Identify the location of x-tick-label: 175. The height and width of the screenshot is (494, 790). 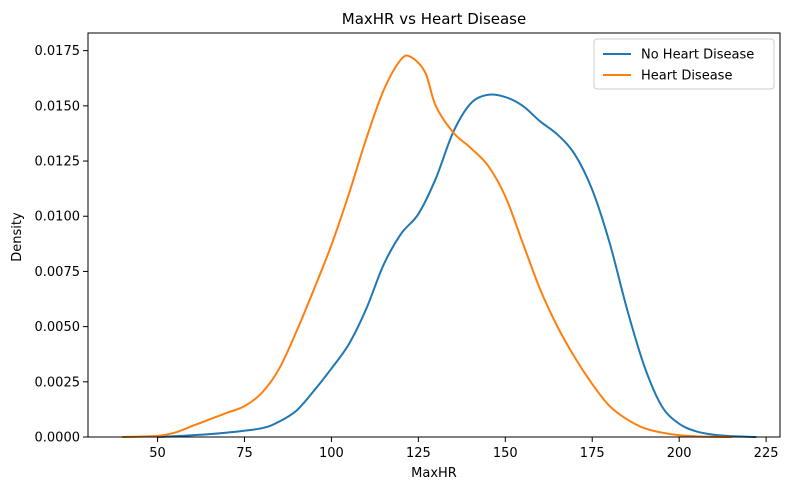
(592, 453).